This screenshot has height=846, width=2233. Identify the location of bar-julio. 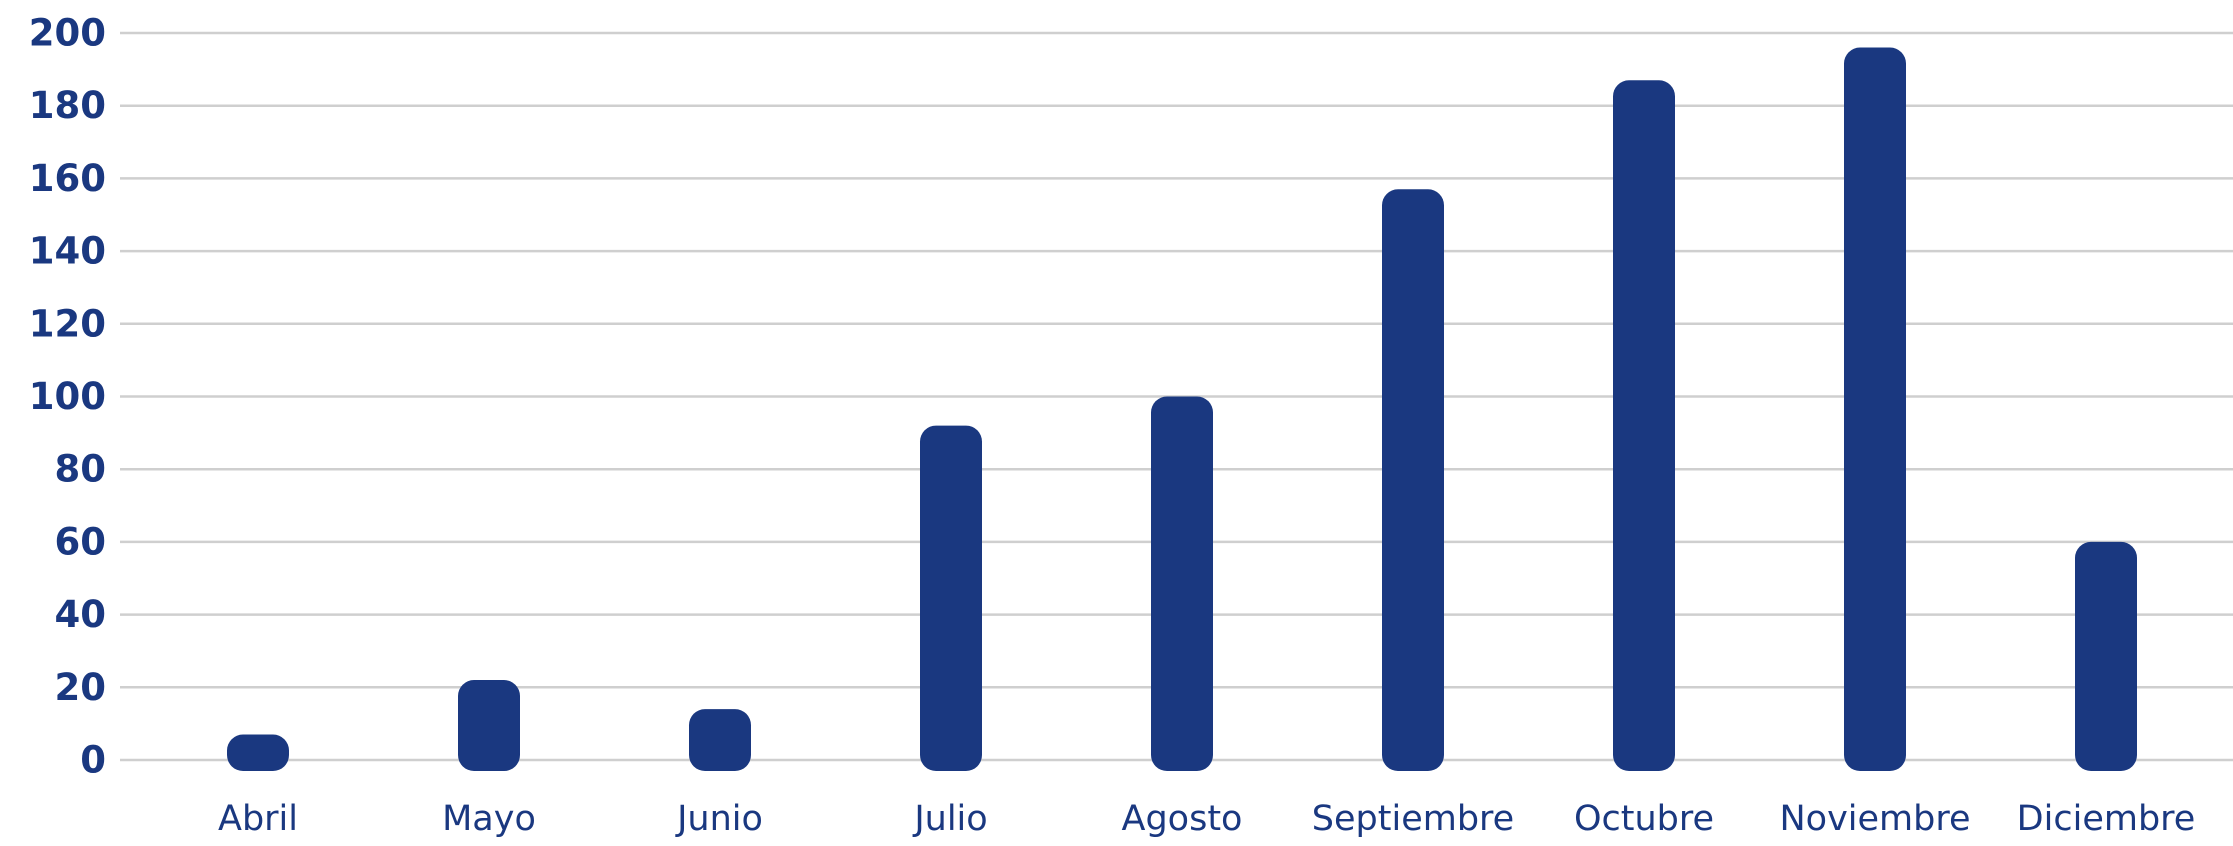
(951, 598).